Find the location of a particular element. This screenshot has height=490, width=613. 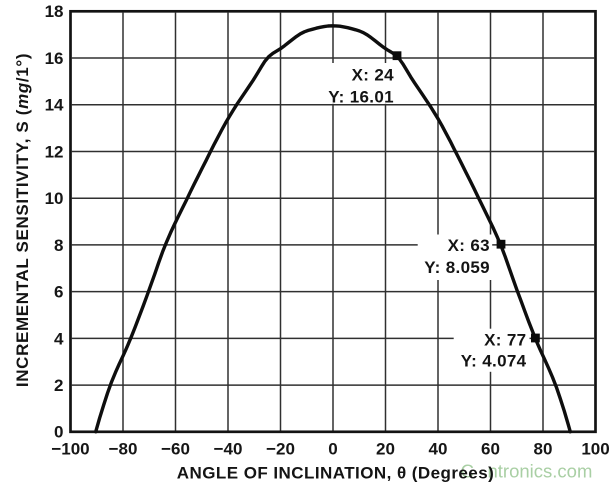

svg-text: 6 is located at coordinates (58, 292).